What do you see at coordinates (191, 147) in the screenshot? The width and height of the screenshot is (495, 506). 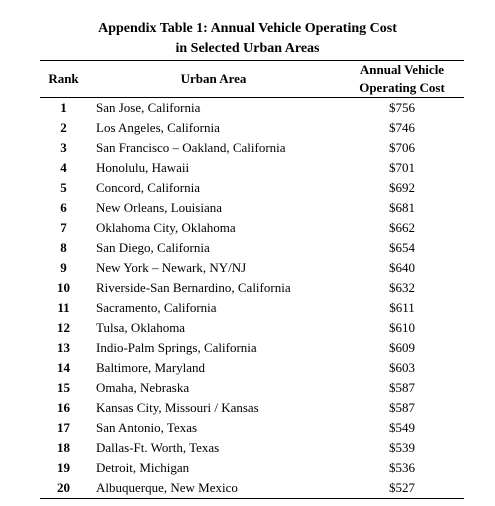 I see `urban-area-cell: San Francisco – Oakland, California` at bounding box center [191, 147].